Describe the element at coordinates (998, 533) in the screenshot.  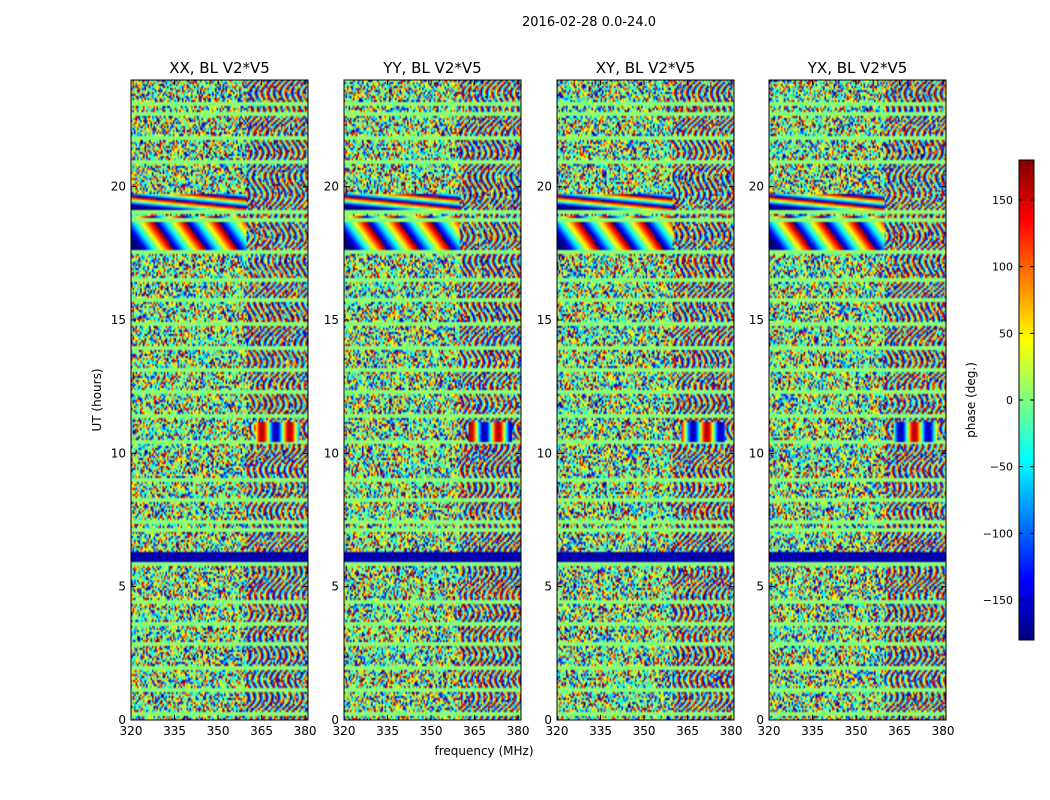
I see `colorbar-tick-label: −100` at that location.